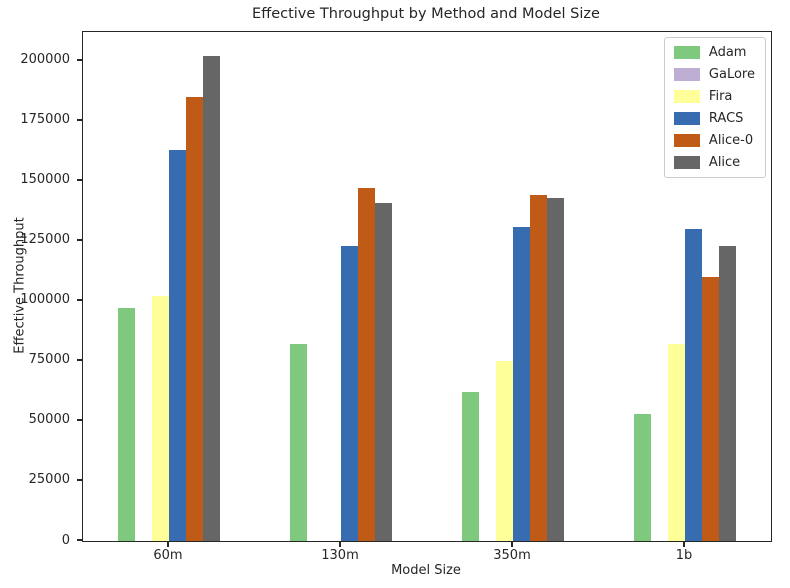 This screenshot has width=790, height=588. What do you see at coordinates (720, 96) in the screenshot?
I see `legend-label: Fira` at bounding box center [720, 96].